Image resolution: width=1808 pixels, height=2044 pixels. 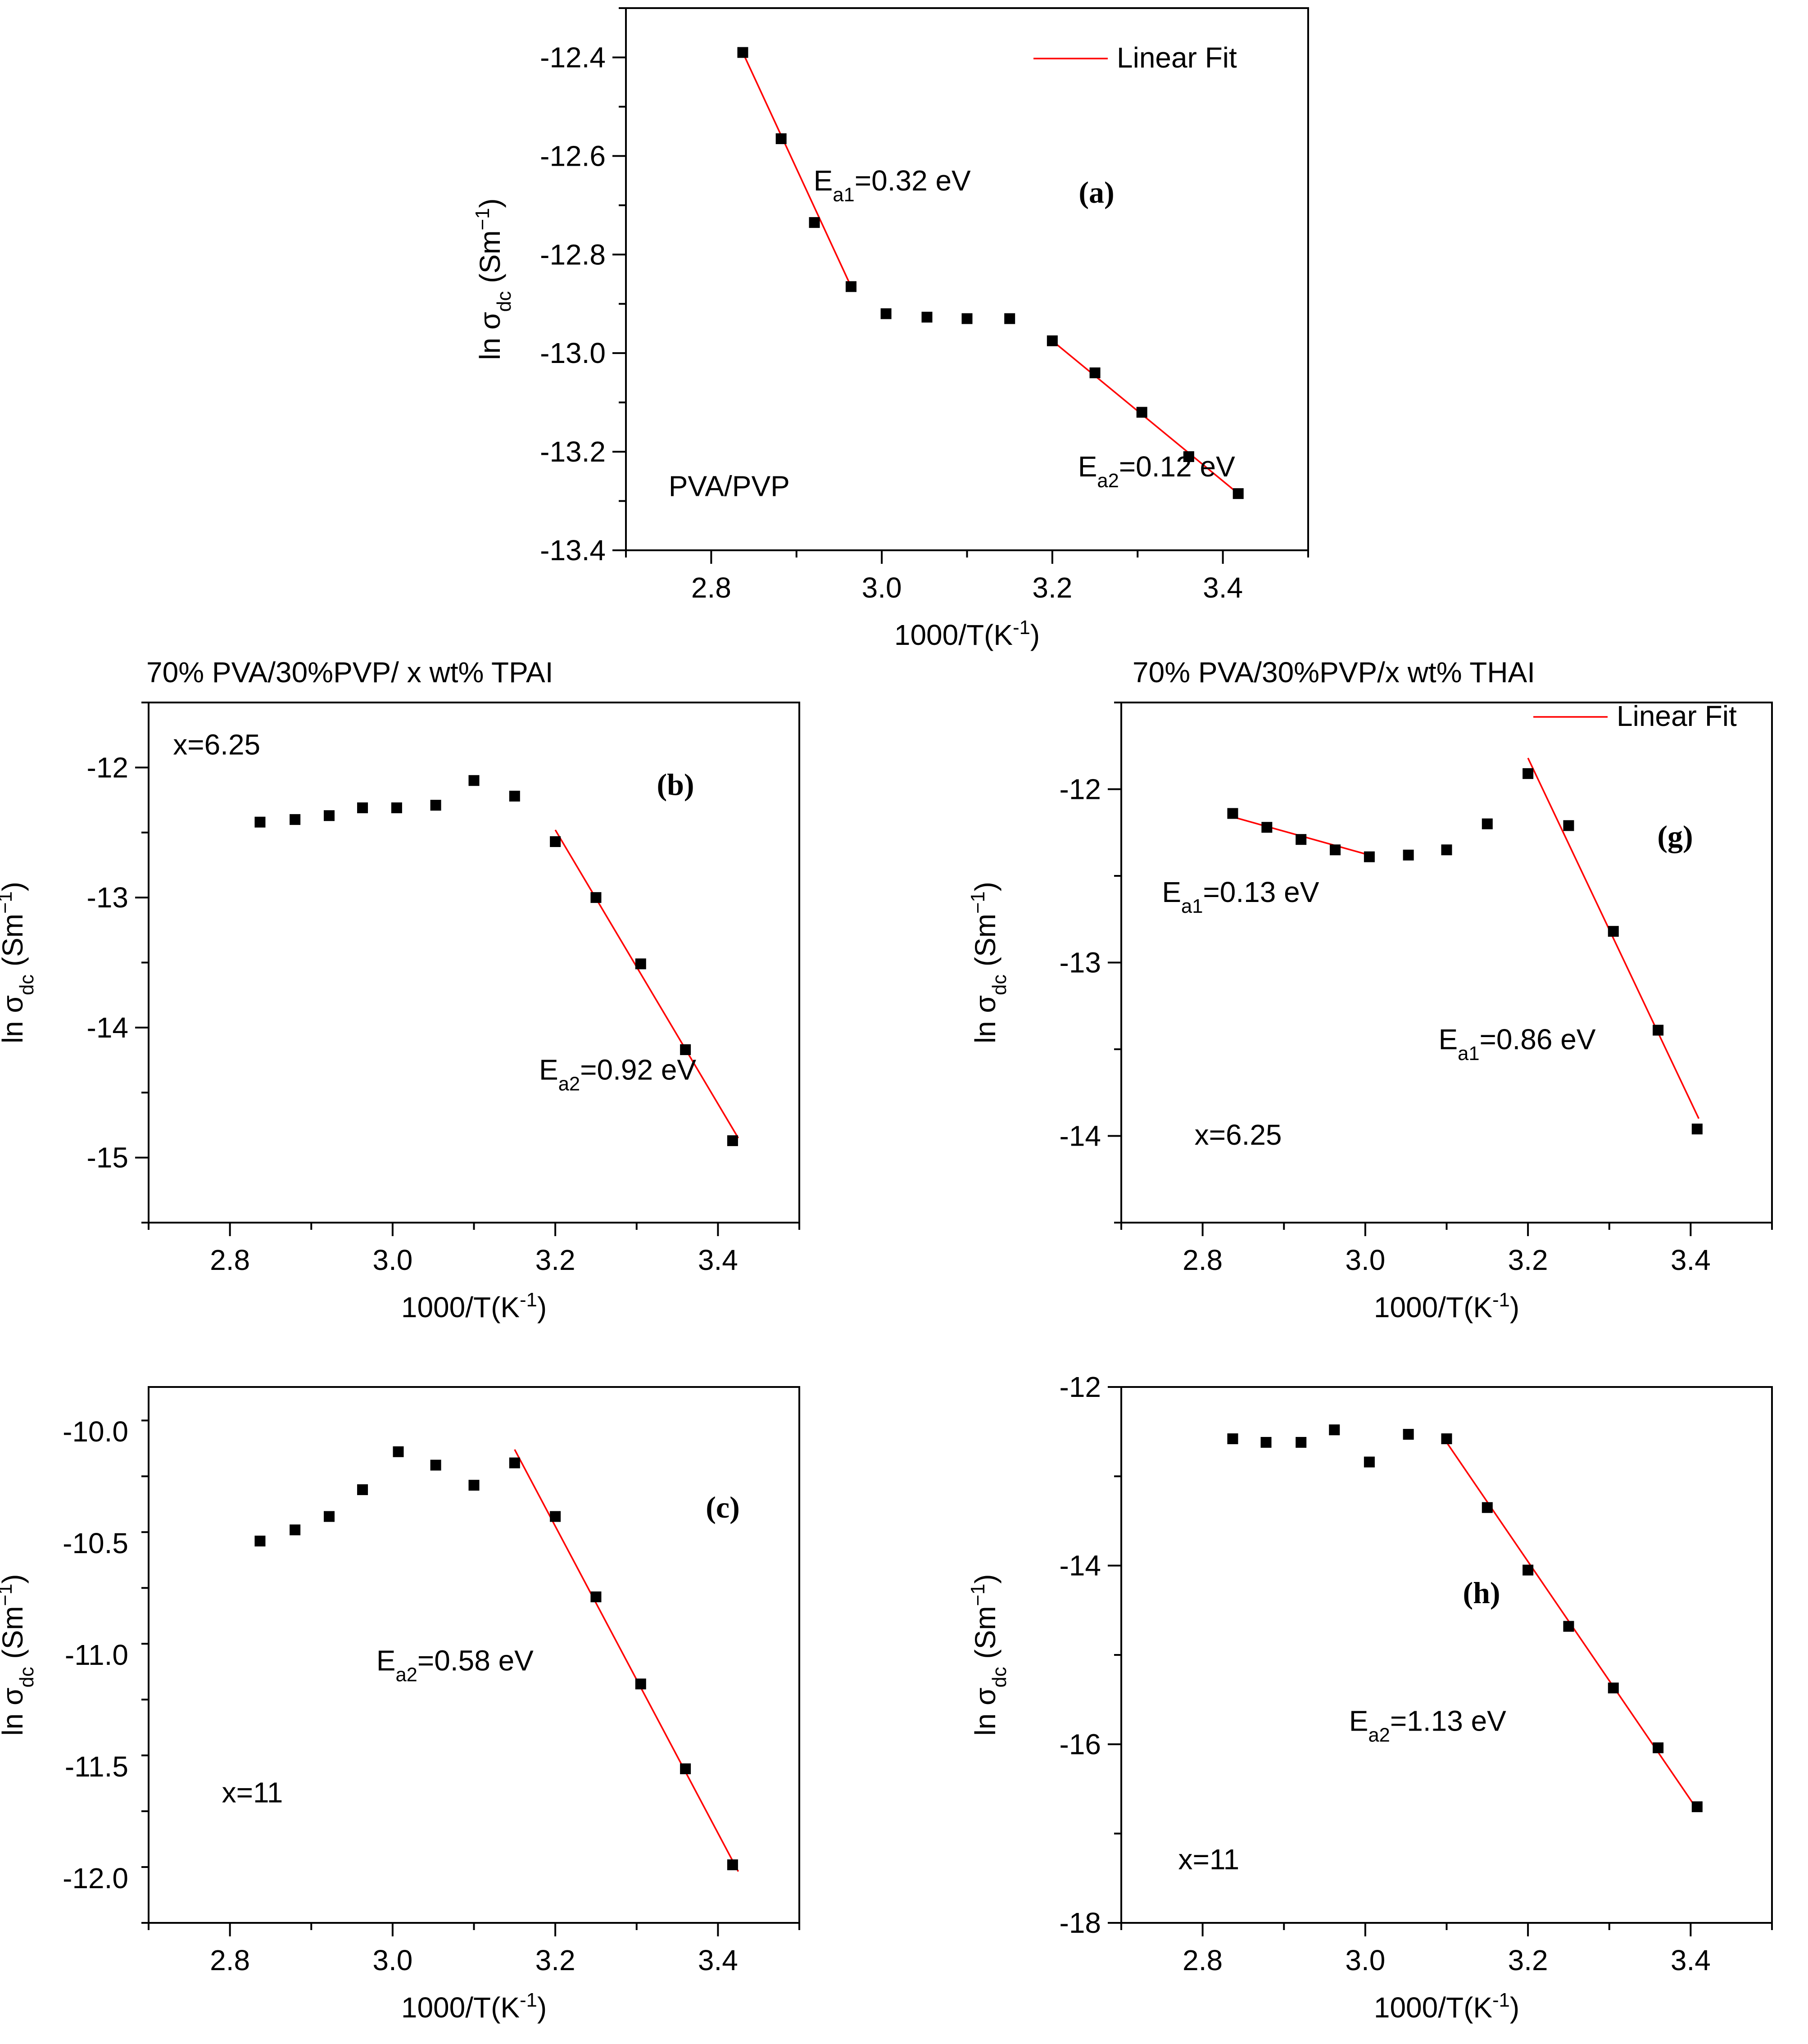 I want to click on activation-energy-label: Ea2=1.13 eV, so click(x=1427, y=1725).